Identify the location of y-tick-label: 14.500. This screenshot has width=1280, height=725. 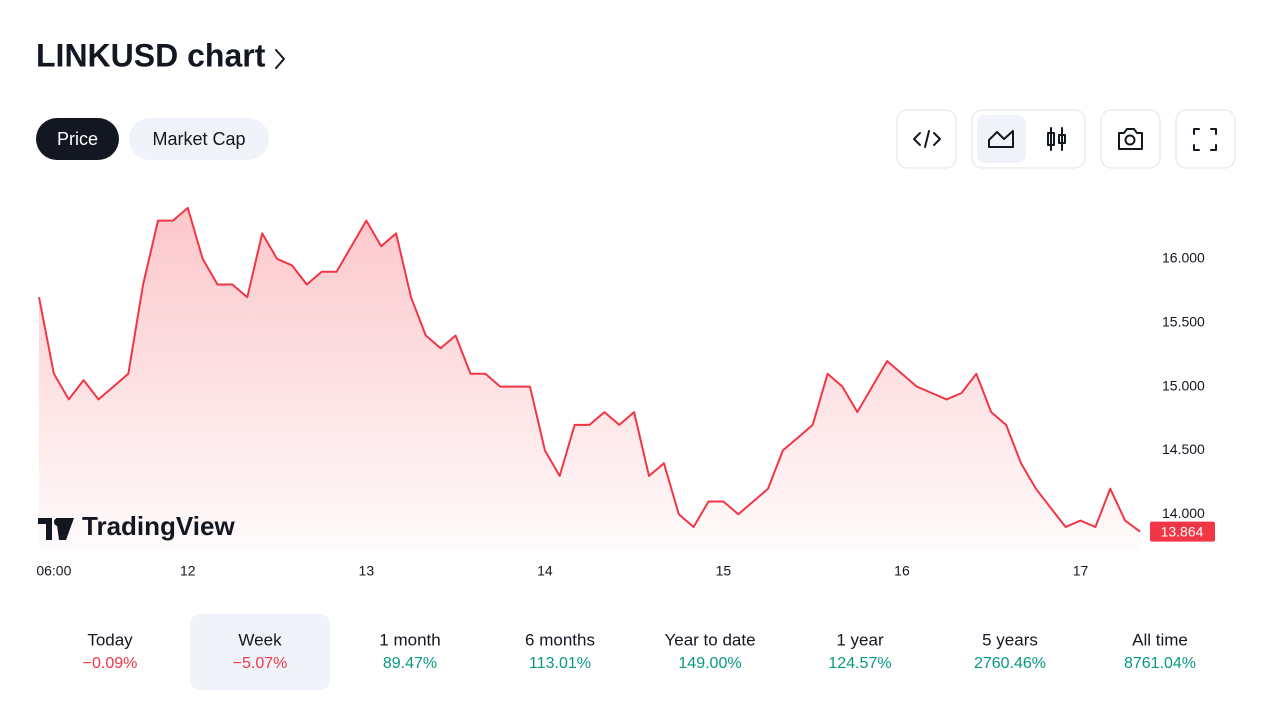
(1183, 449).